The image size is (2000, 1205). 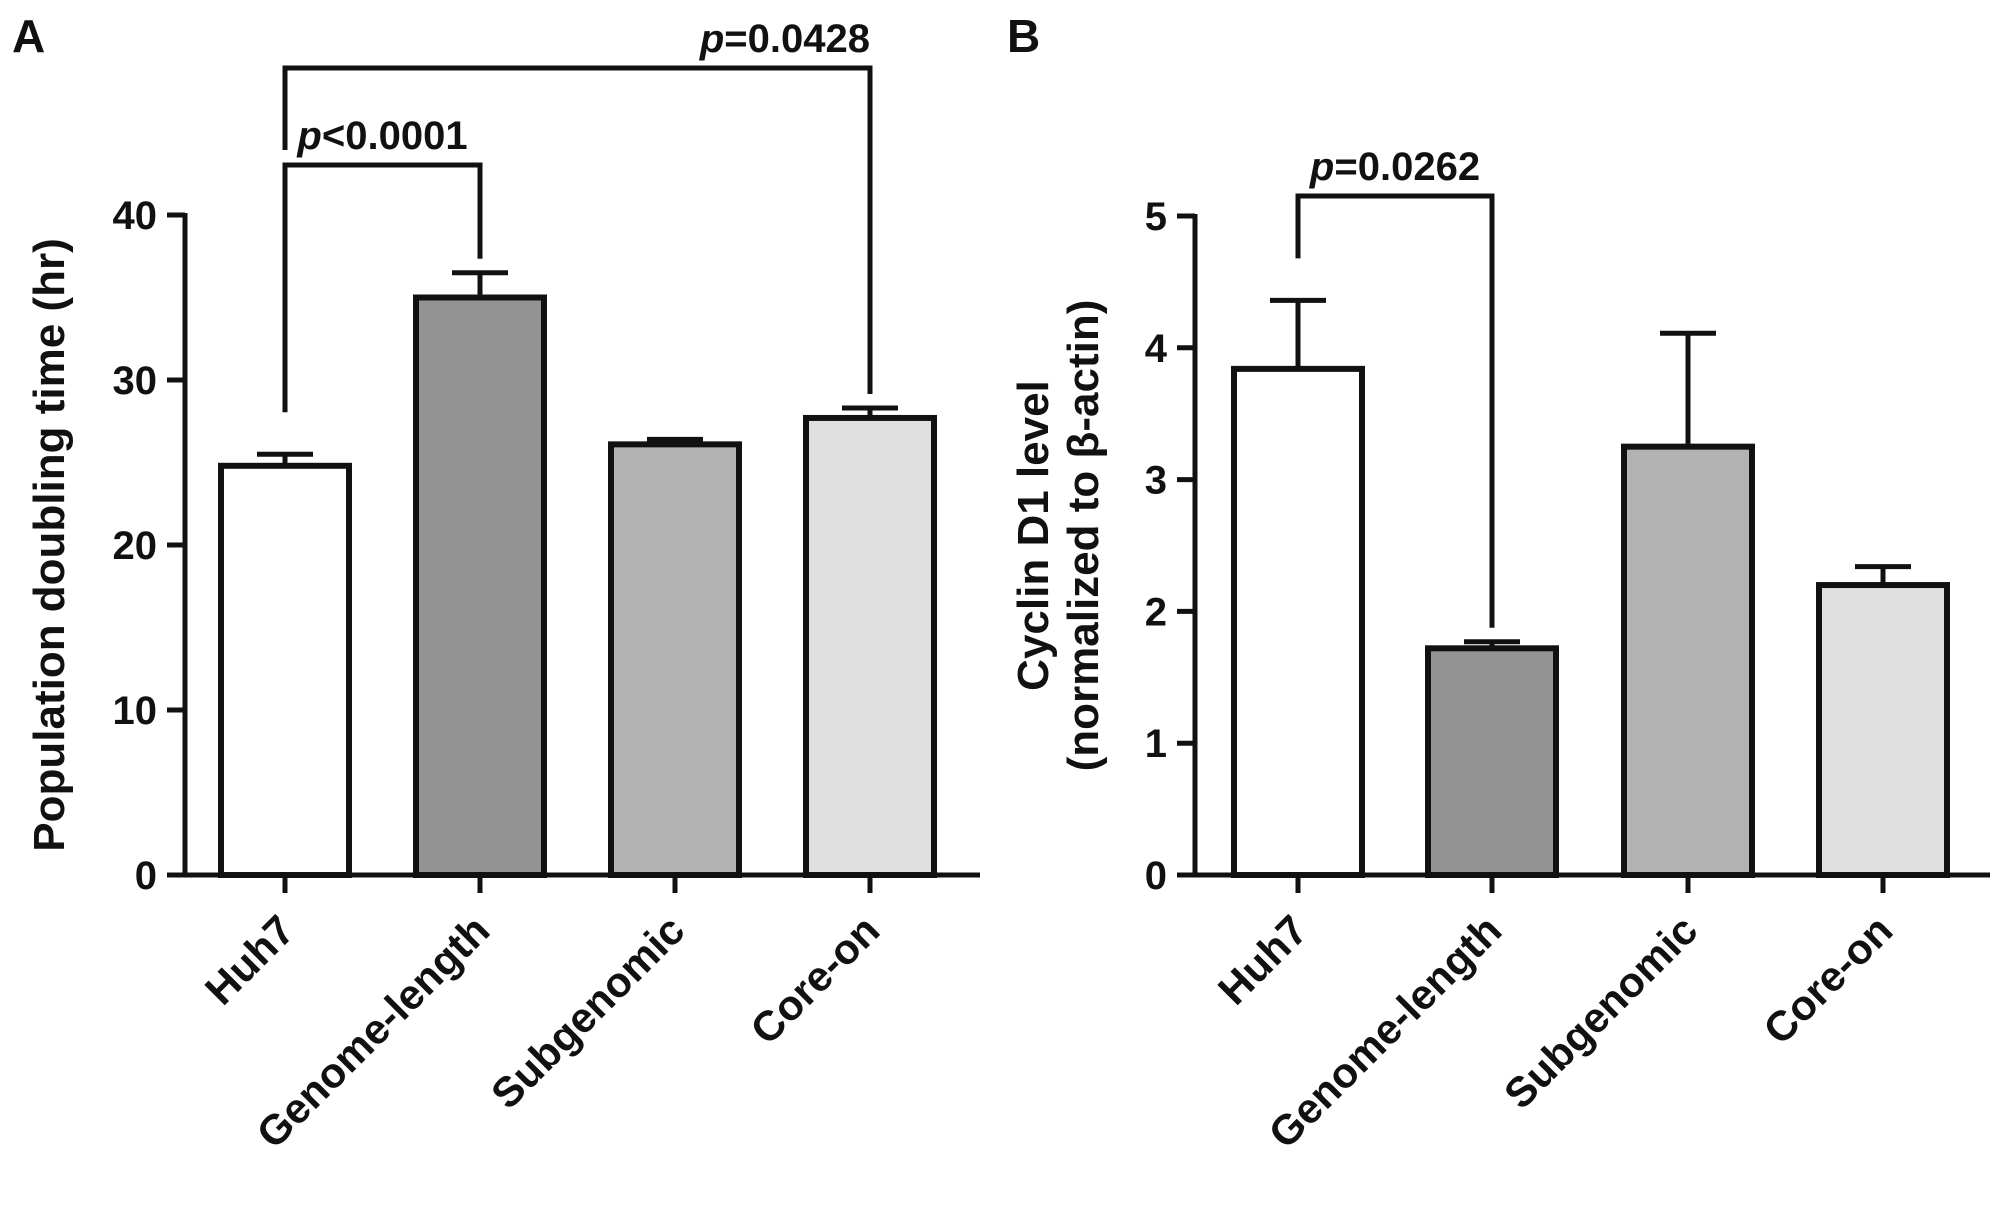 I want to click on p-value-number: <0.0001, so click(x=395, y=136).